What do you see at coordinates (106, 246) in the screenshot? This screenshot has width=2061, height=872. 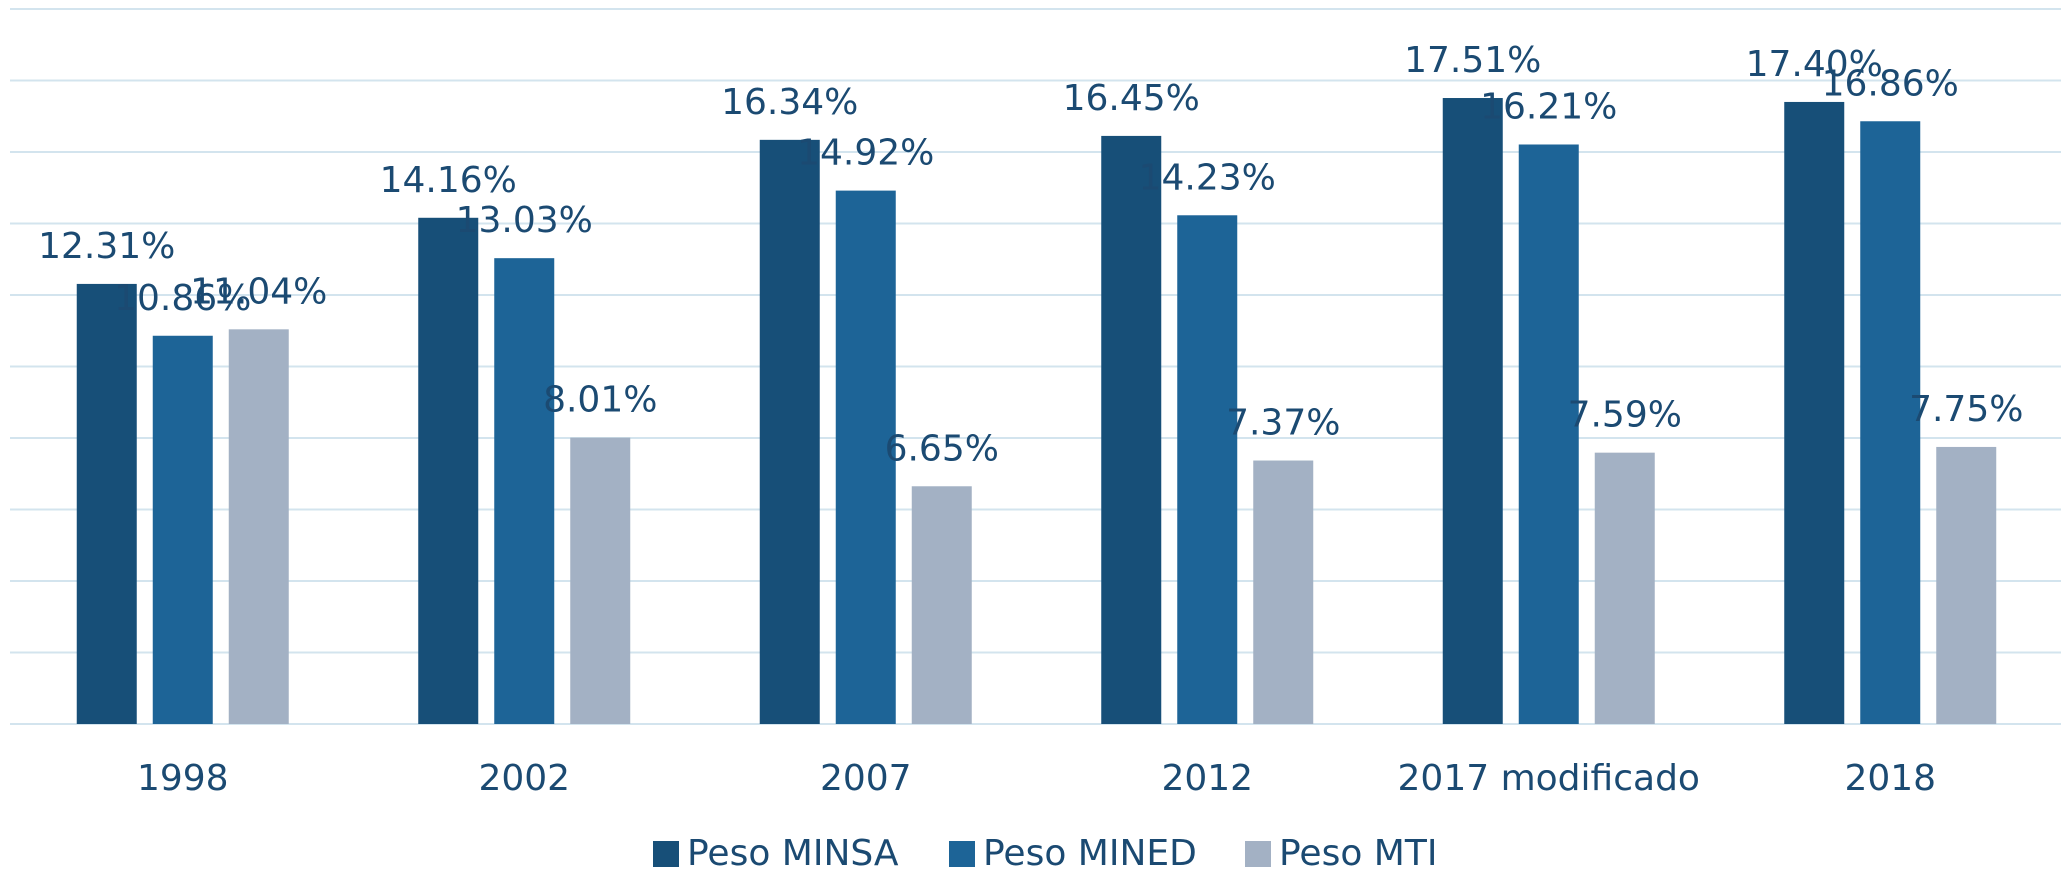 I see `data-label: 12.31%` at bounding box center [106, 246].